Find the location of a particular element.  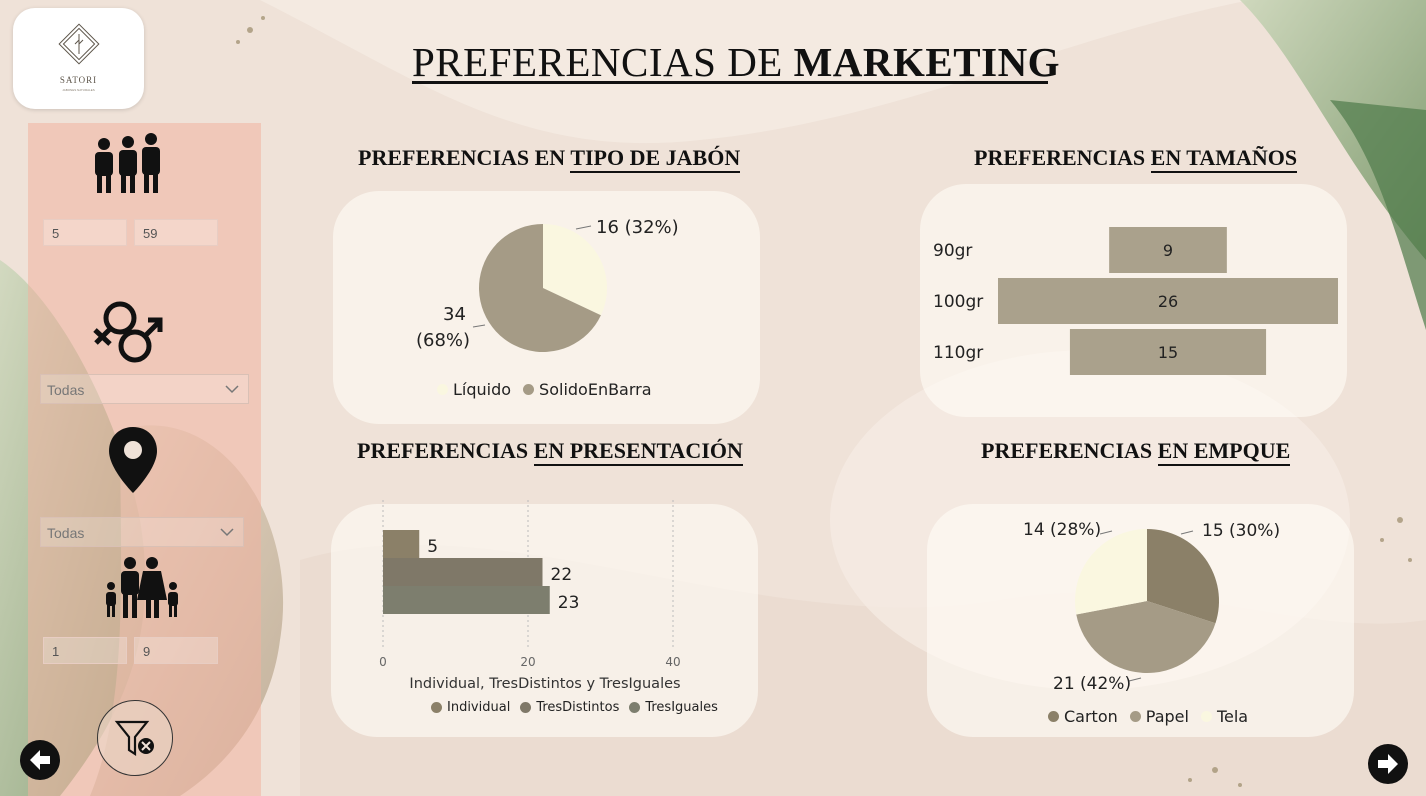

x-tick-label: 0 is located at coordinates (383, 662).